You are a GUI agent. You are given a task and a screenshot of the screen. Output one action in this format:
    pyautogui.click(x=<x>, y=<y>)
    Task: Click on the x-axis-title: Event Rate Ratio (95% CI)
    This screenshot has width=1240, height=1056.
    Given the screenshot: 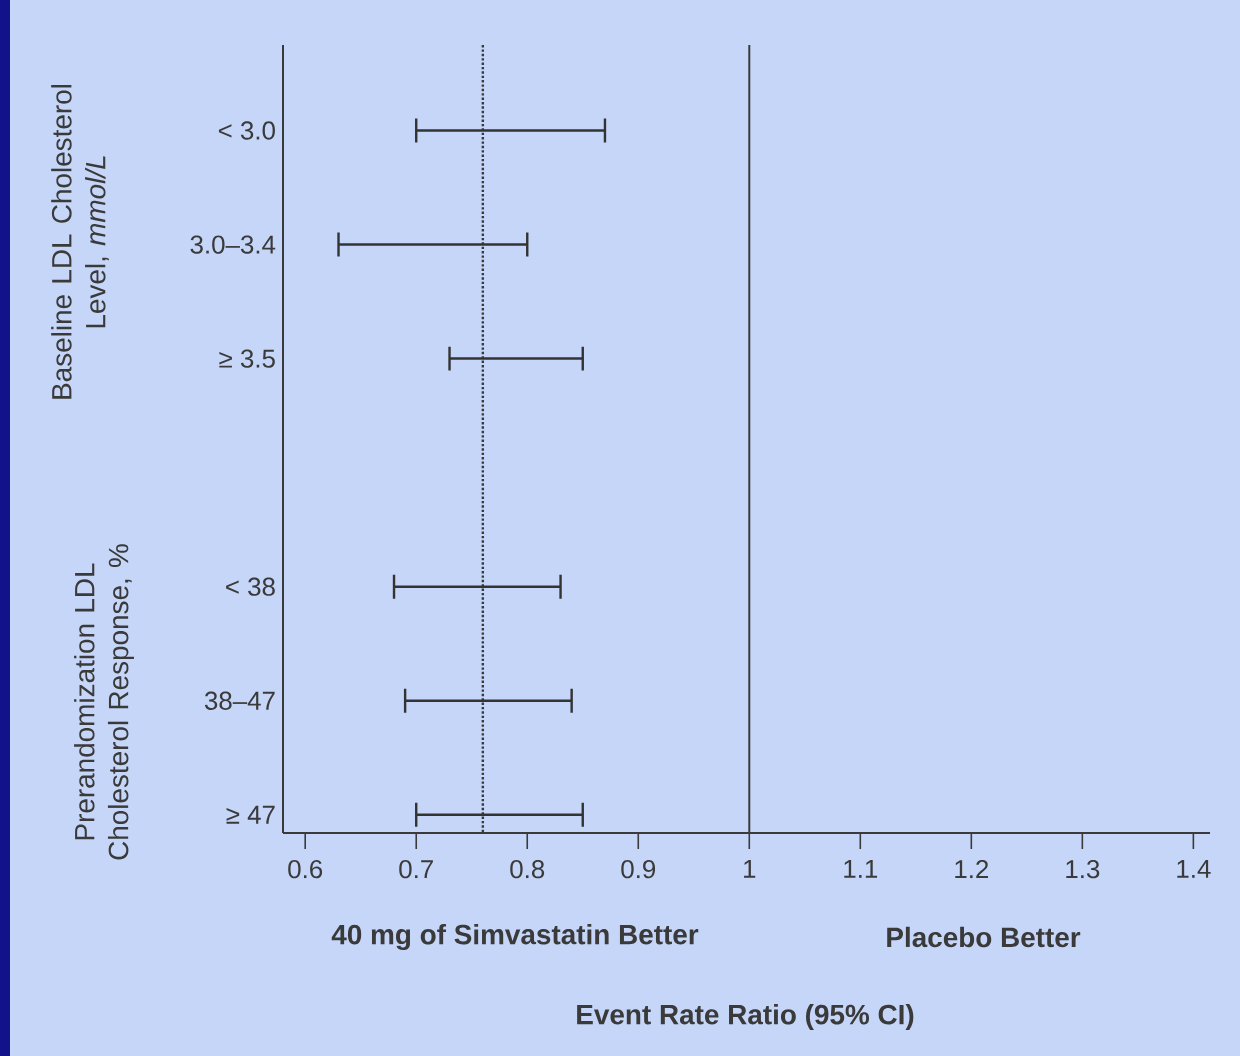 What is the action you would take?
    pyautogui.click(x=745, y=1016)
    